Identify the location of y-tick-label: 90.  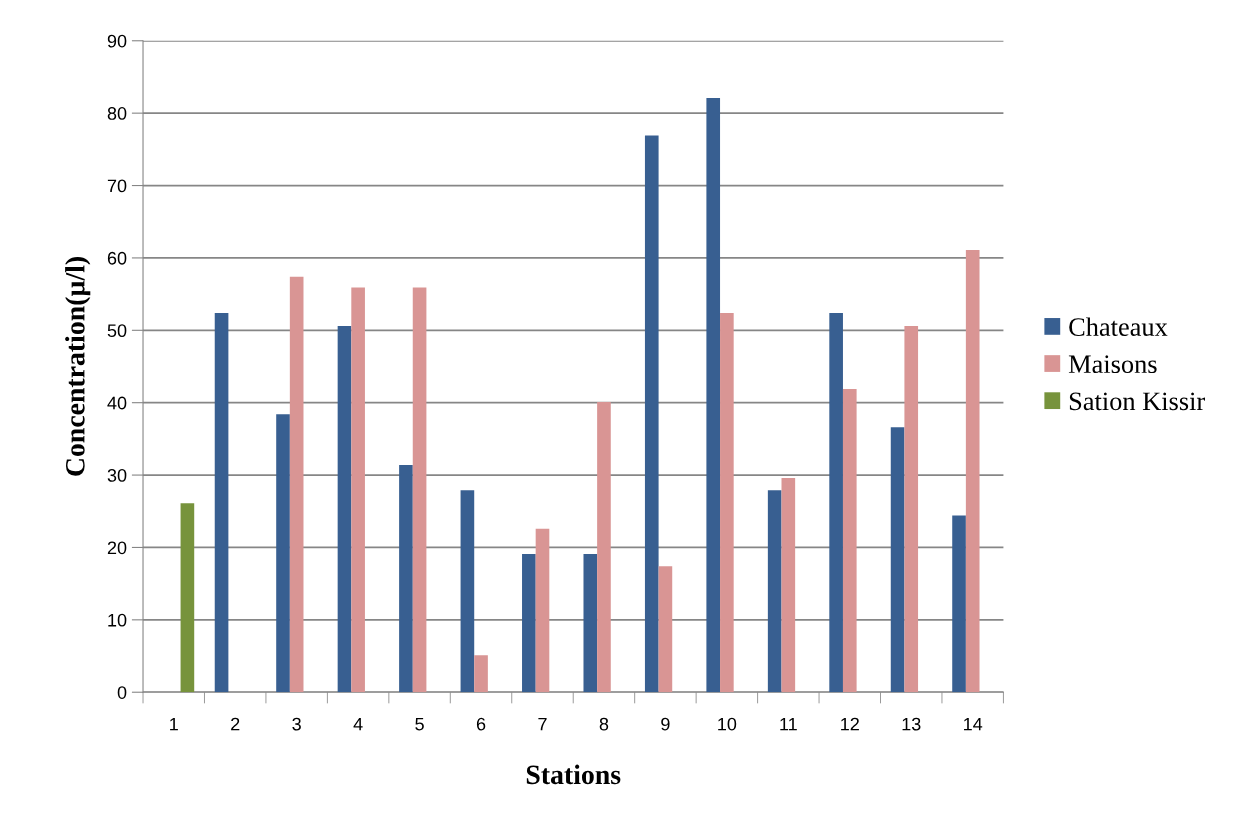
(117, 41).